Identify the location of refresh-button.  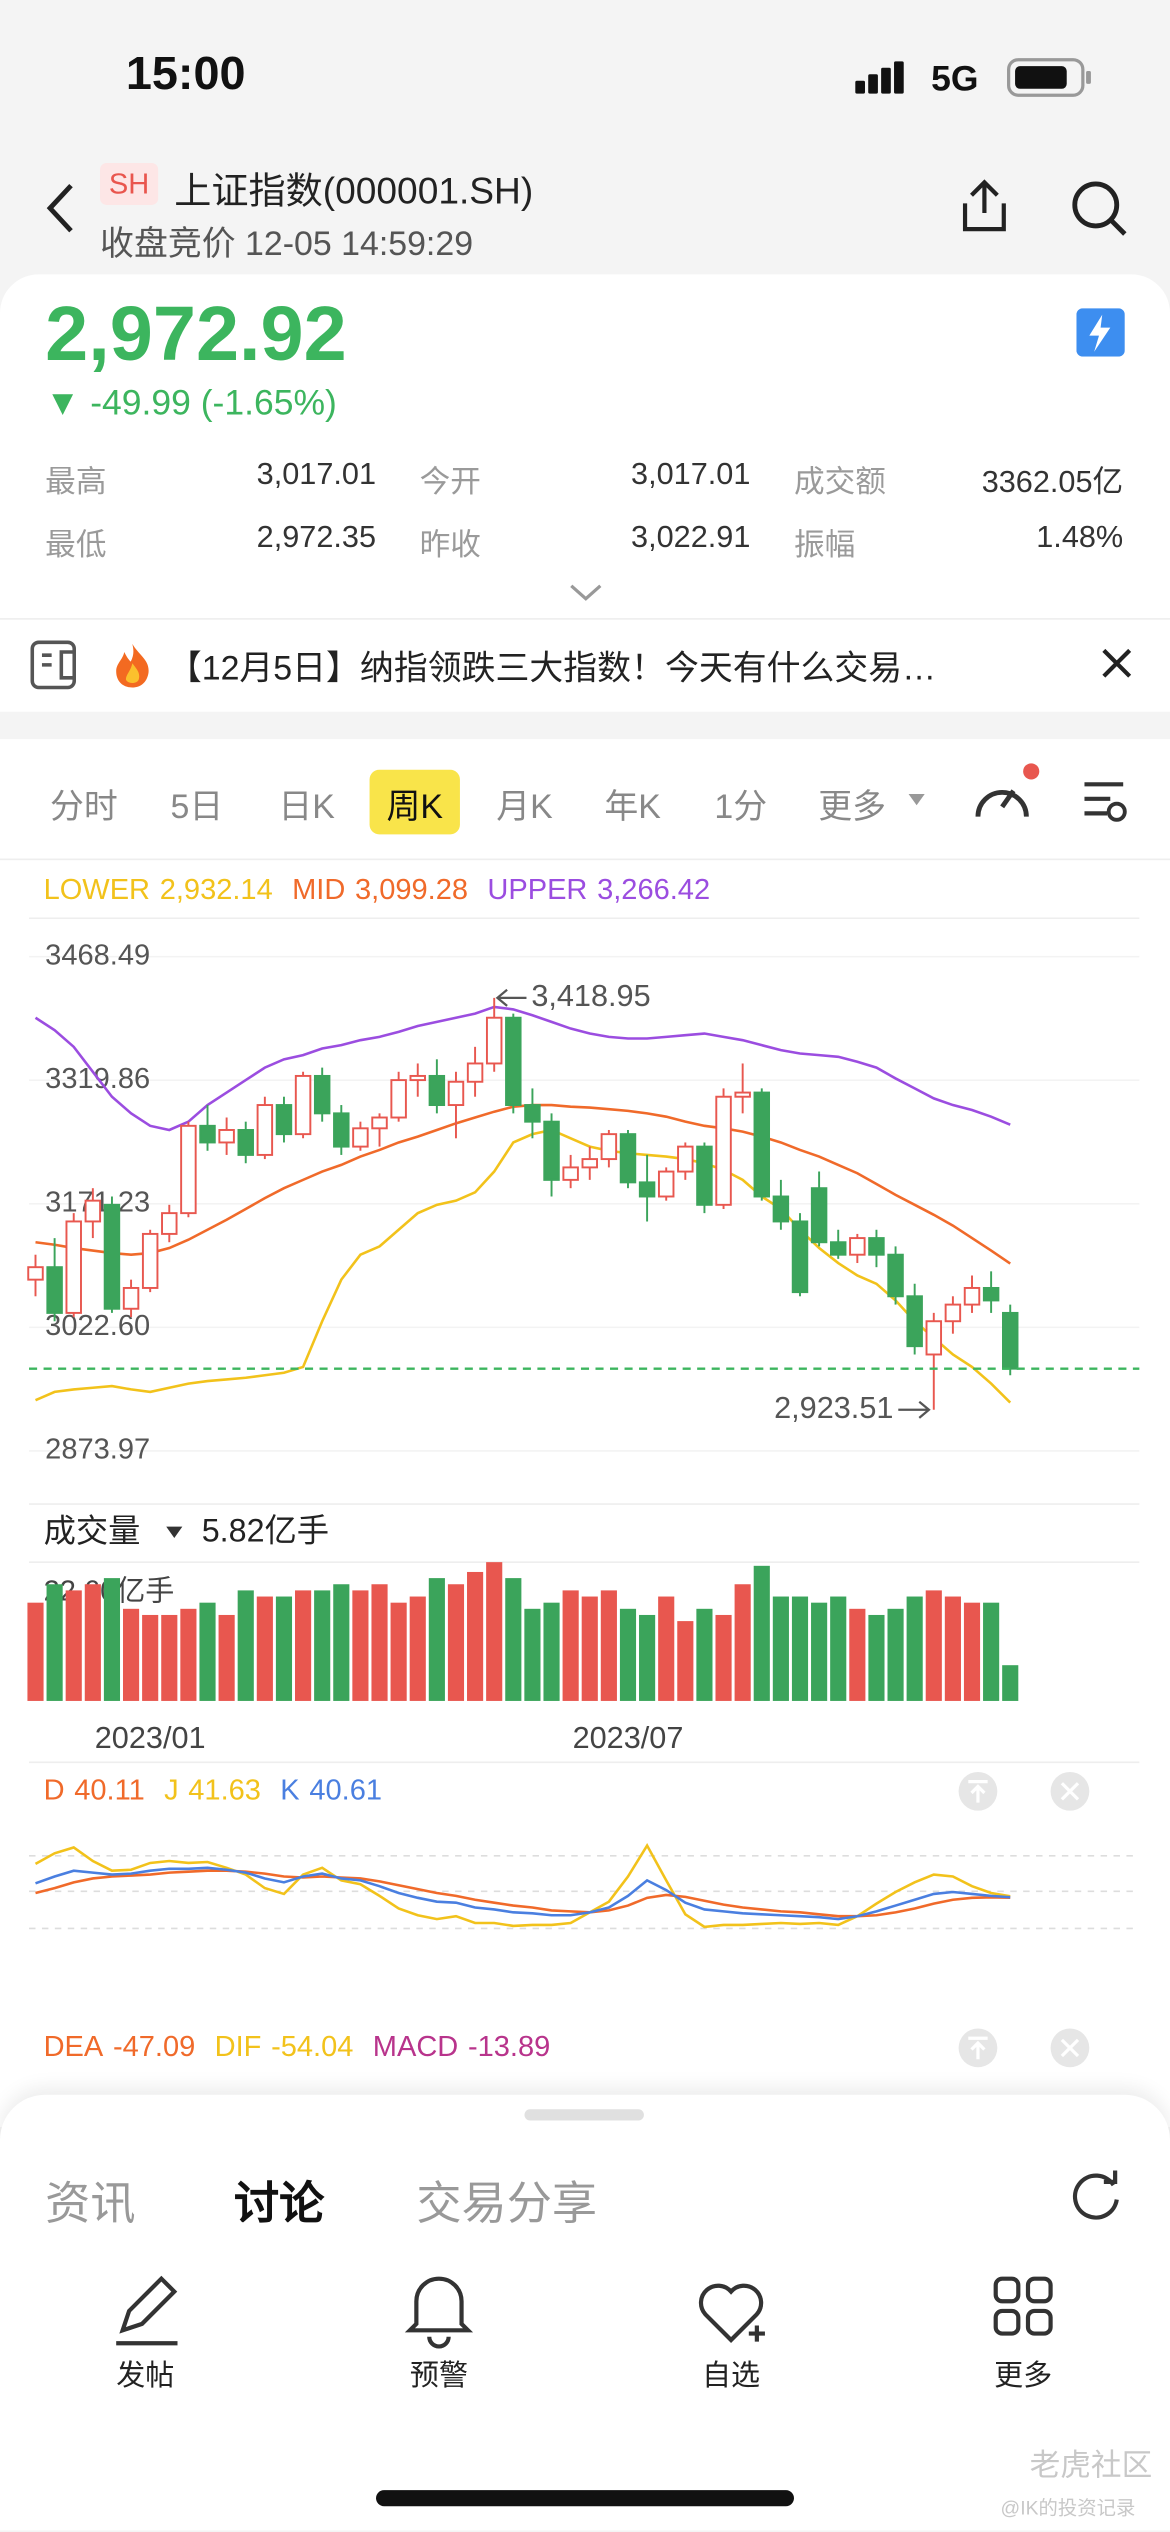
(1095, 2196).